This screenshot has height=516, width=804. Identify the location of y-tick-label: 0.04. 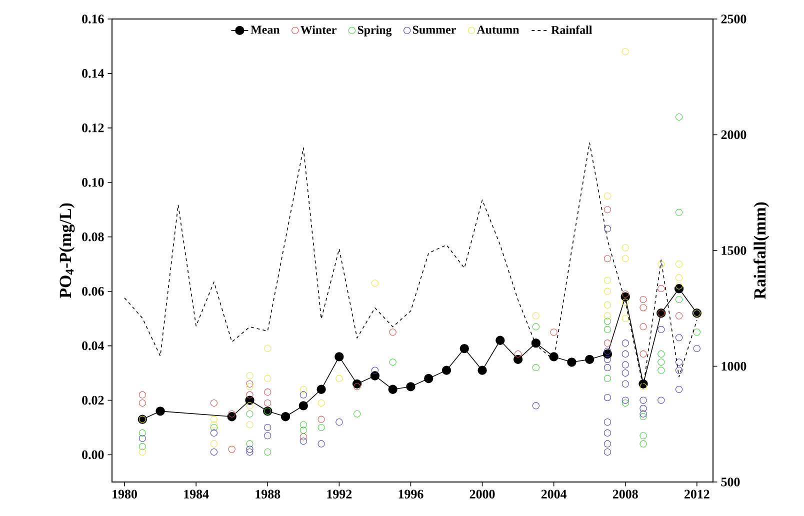
(93, 345).